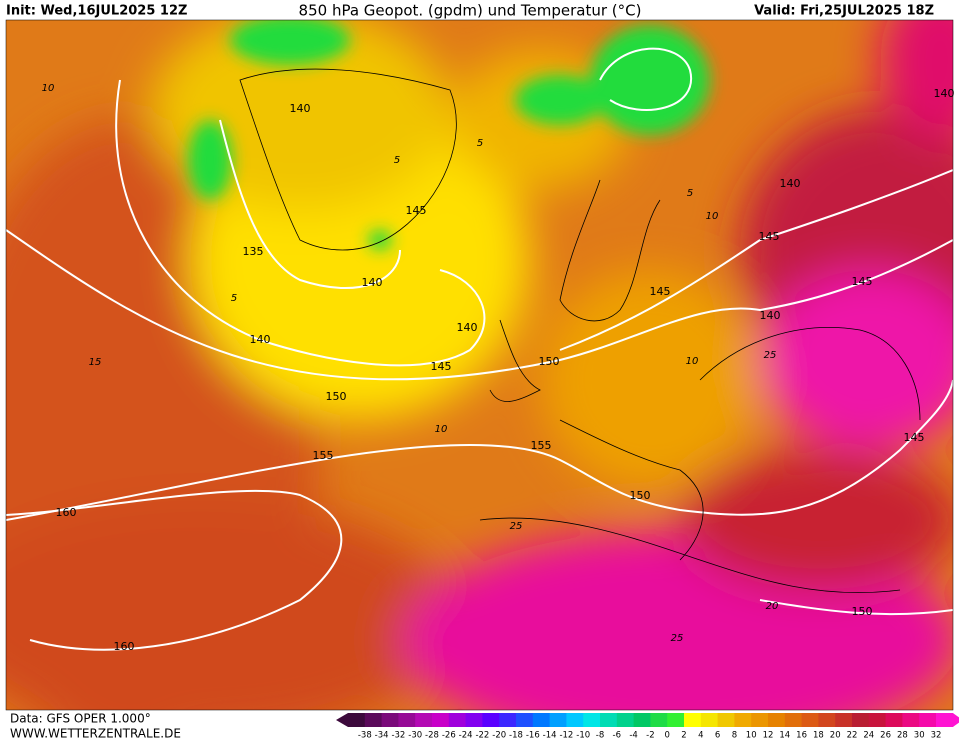 The image size is (959, 745). Describe the element at coordinates (95, 734) in the screenshot. I see `site-name: WWW.WETTERZENTRALE.DE` at that location.